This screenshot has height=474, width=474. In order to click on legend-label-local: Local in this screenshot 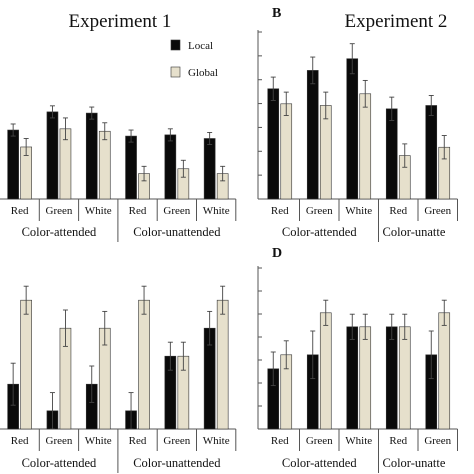, I will do `click(200, 46)`.